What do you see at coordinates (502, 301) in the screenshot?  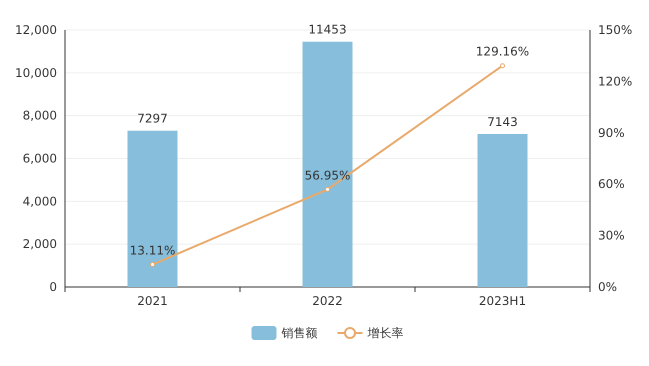 I see `x-tick-label: 2023H1` at bounding box center [502, 301].